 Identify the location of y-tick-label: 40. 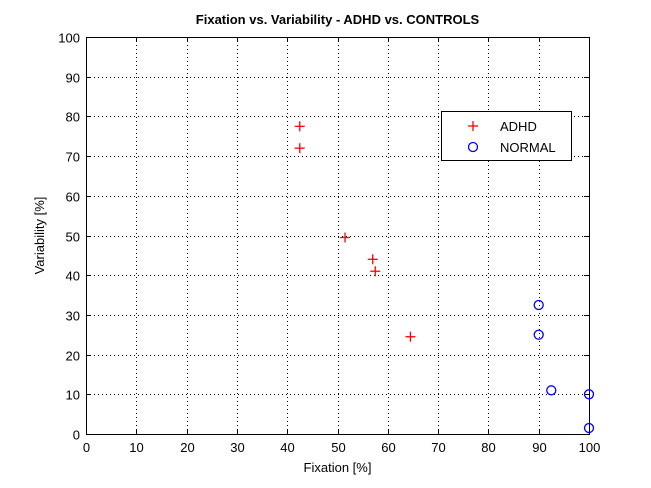
(73, 276).